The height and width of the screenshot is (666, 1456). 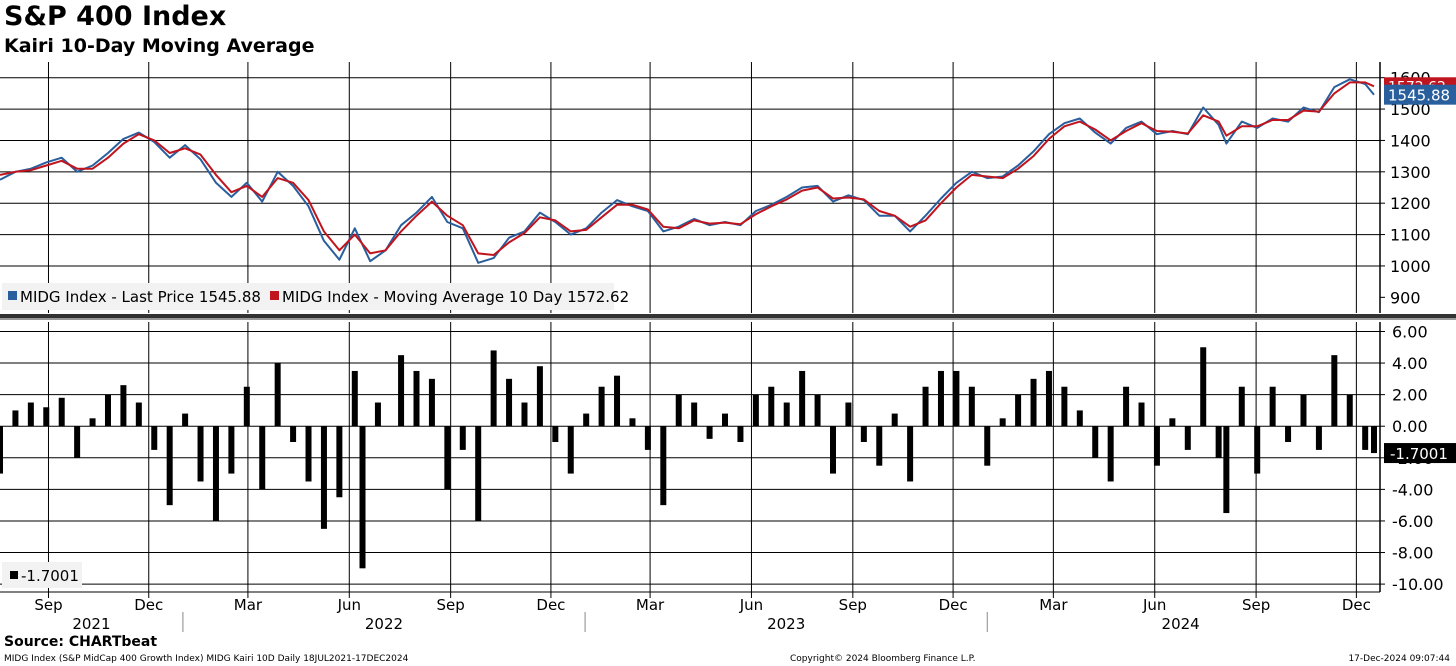 What do you see at coordinates (14, 575) in the screenshot?
I see `legend-swatch-kairi` at bounding box center [14, 575].